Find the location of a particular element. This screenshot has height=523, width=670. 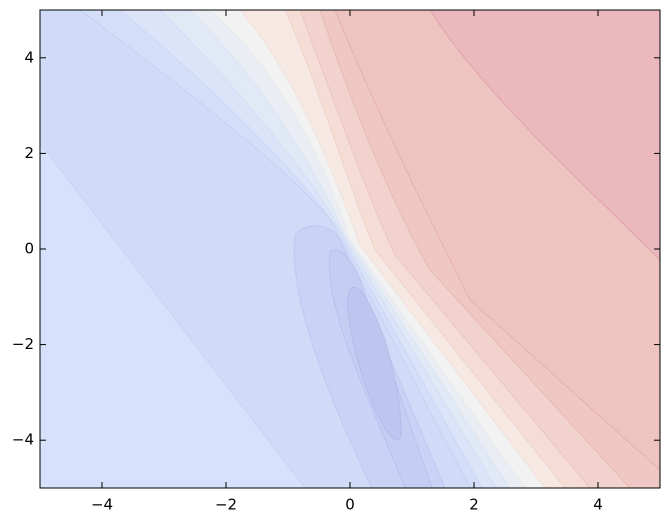

x-tick-label: −2 is located at coordinates (226, 505).